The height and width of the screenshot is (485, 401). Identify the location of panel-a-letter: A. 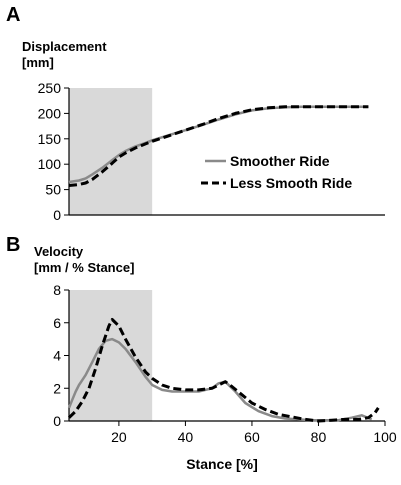
(13, 15).